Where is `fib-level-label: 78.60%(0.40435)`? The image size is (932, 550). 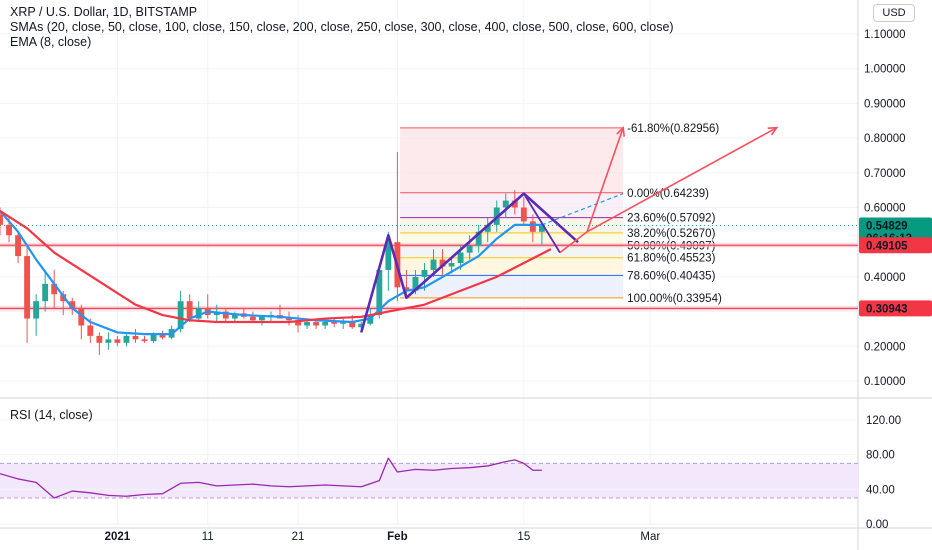
fib-level-label: 78.60%(0.40435) is located at coordinates (671, 276).